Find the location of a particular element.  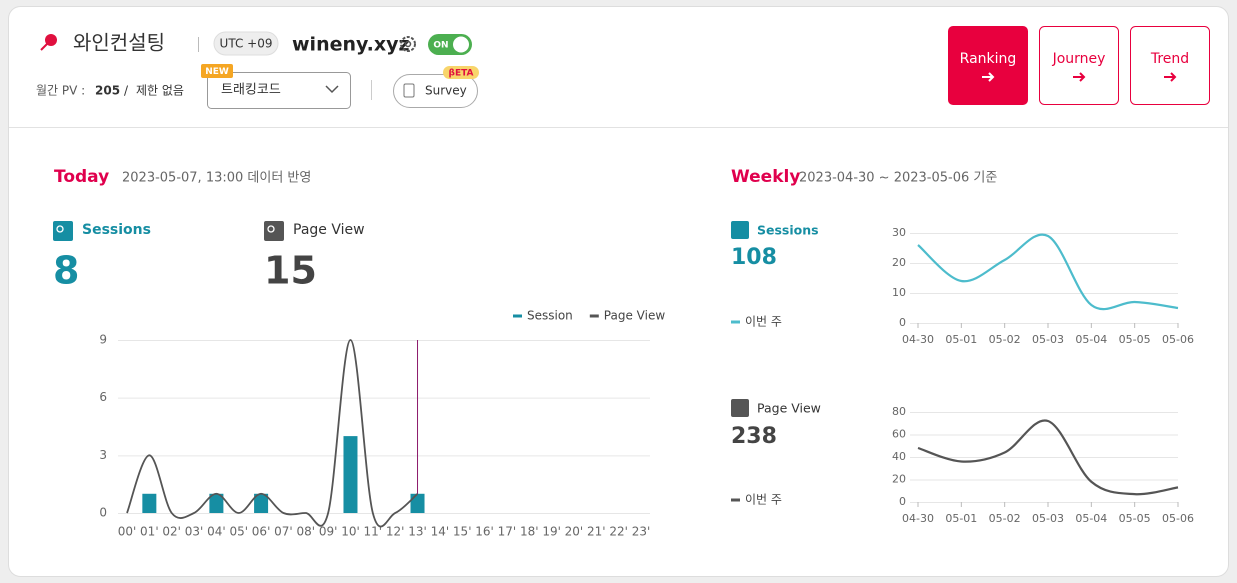

x-tick-label: 14' is located at coordinates (440, 532).